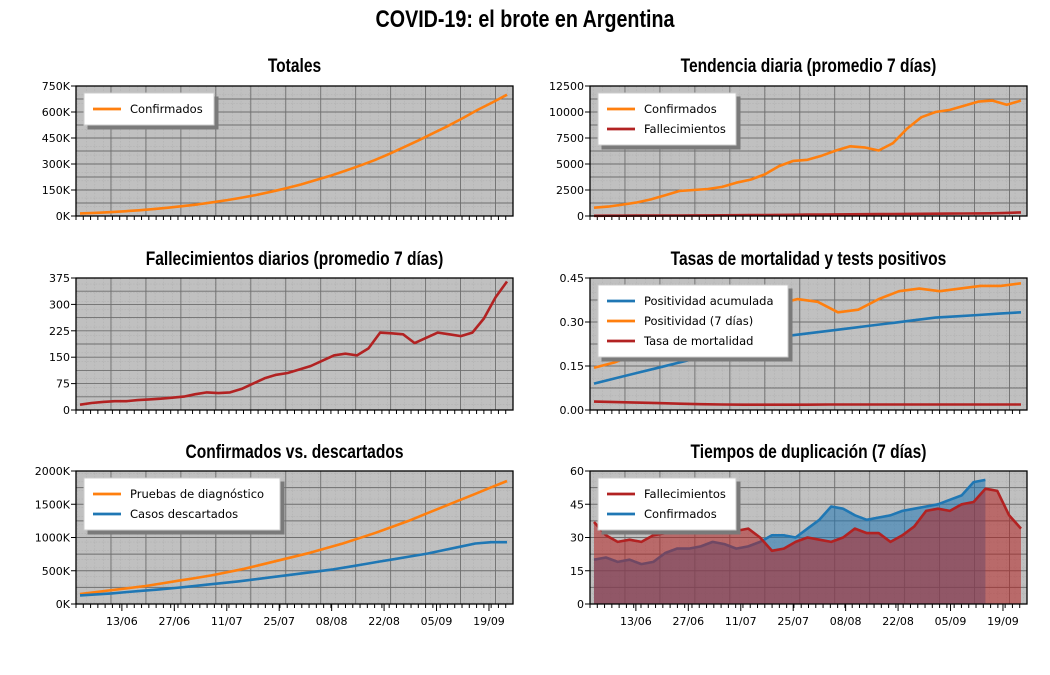  What do you see at coordinates (698, 321) in the screenshot?
I see `legend-label: Positividad (7 días)` at bounding box center [698, 321].